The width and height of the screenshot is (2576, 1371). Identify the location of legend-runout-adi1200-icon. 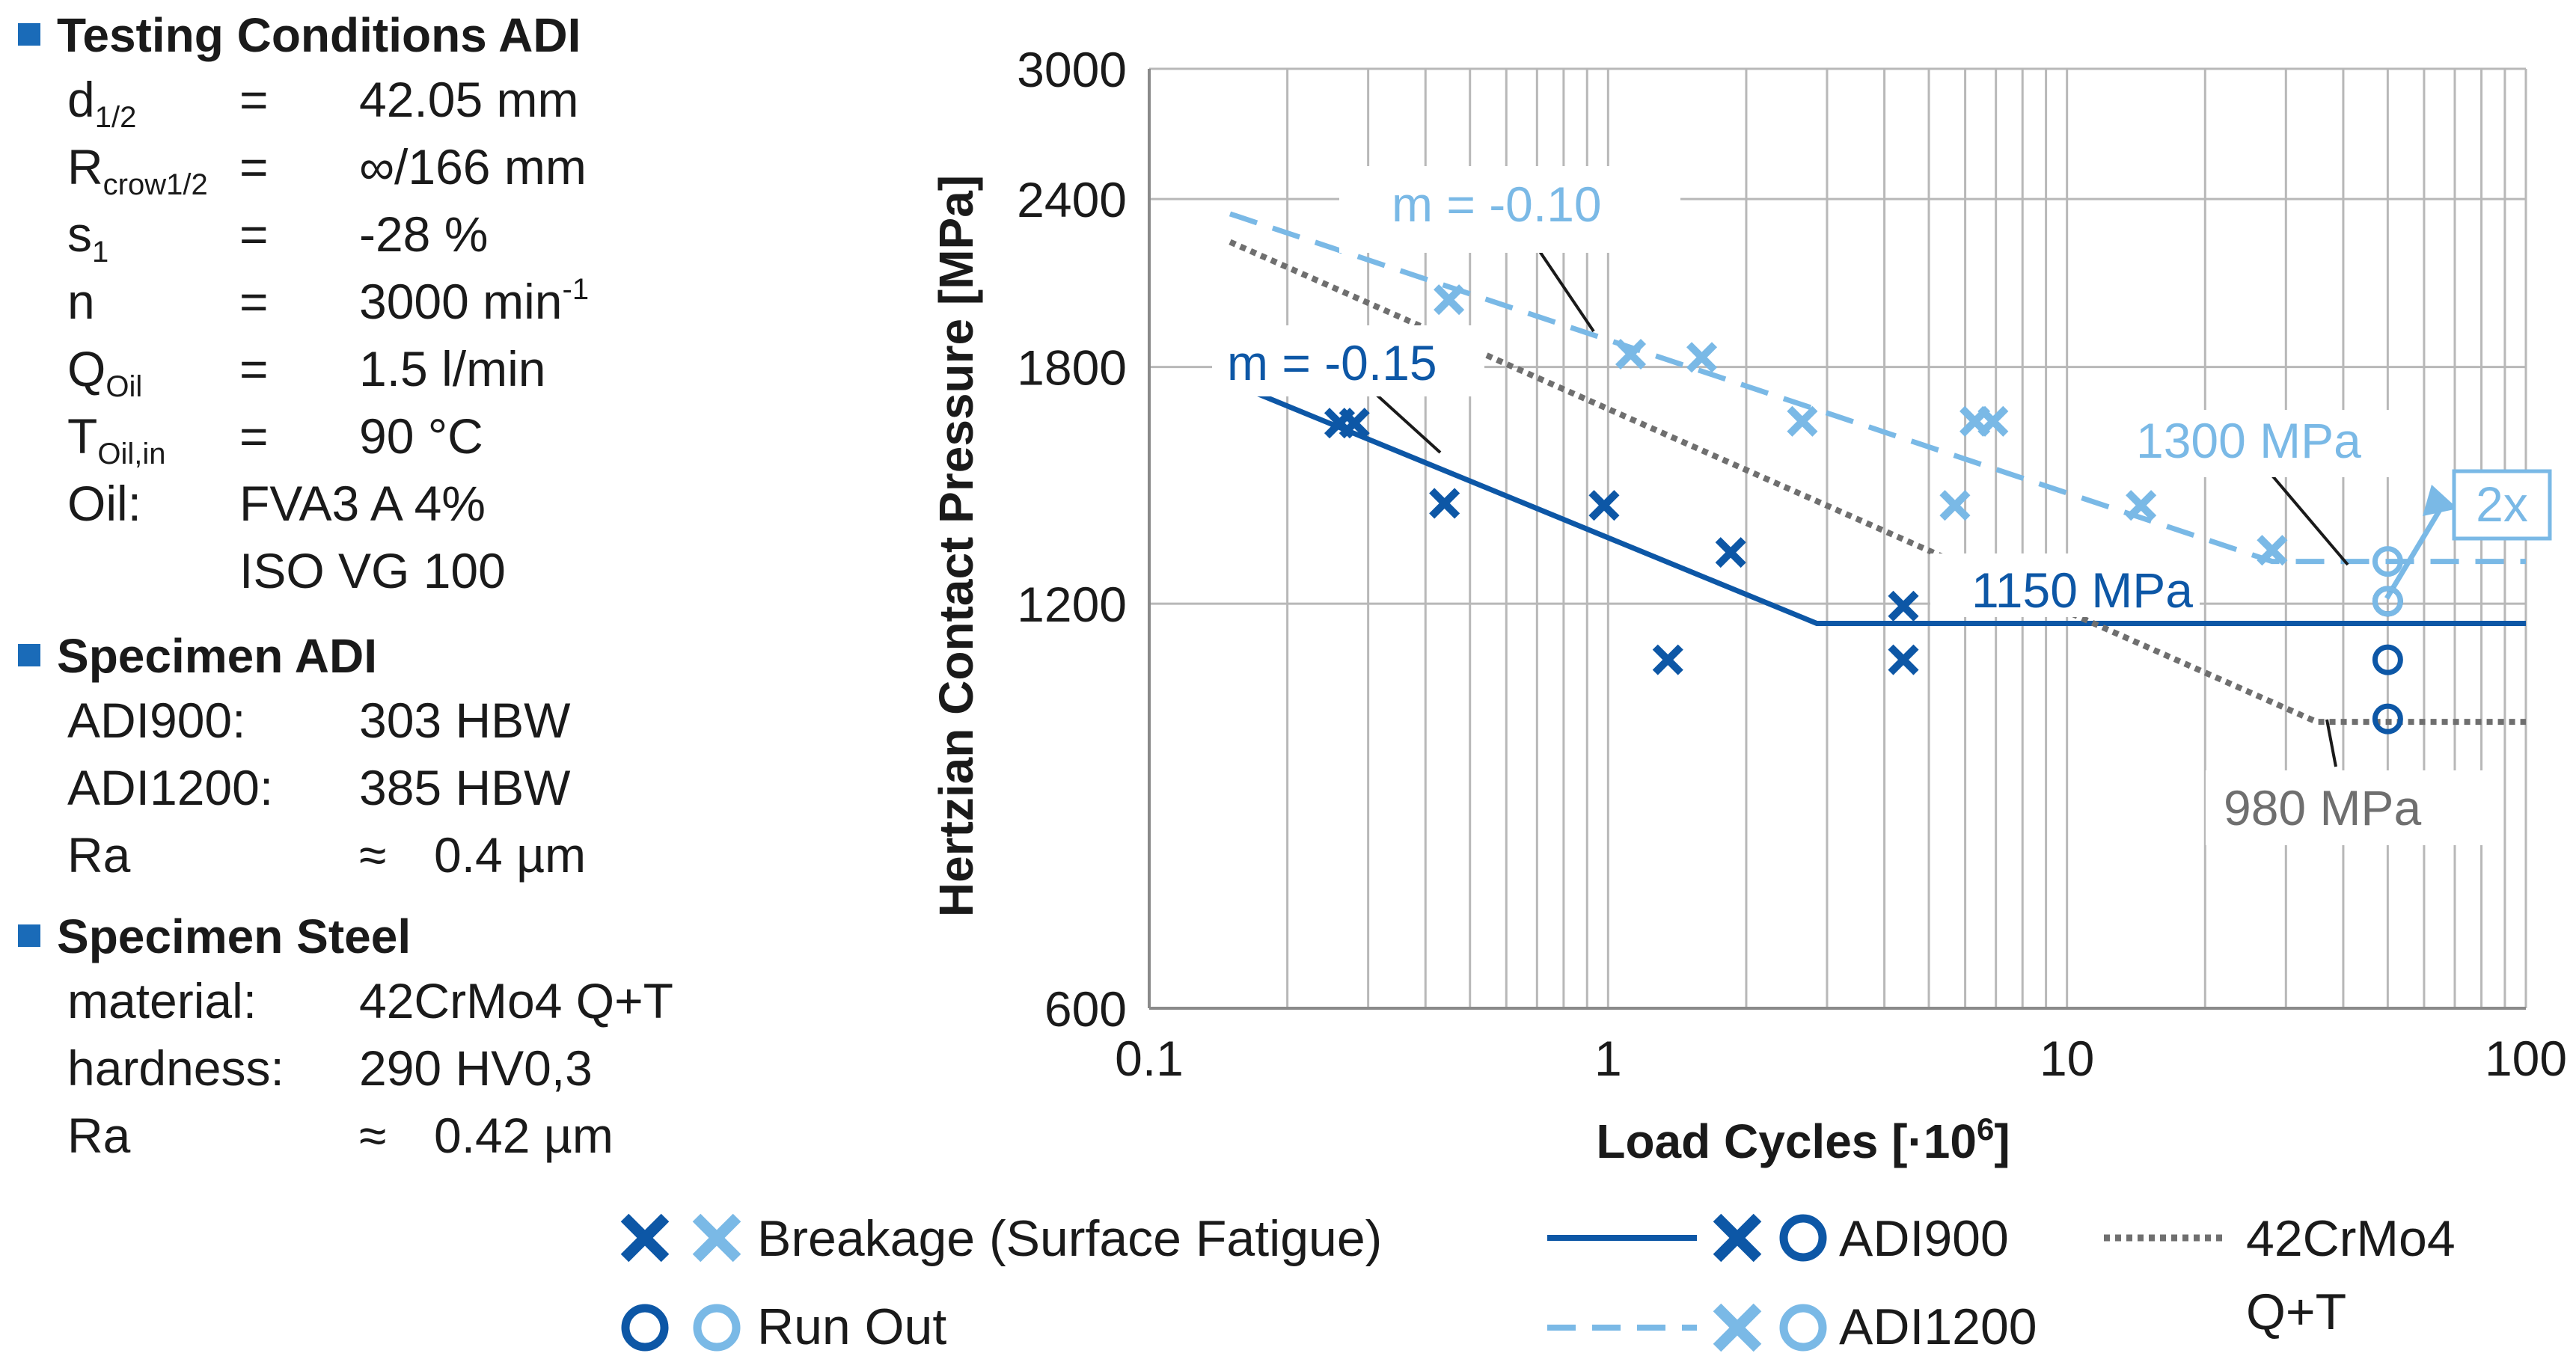
(717, 1328).